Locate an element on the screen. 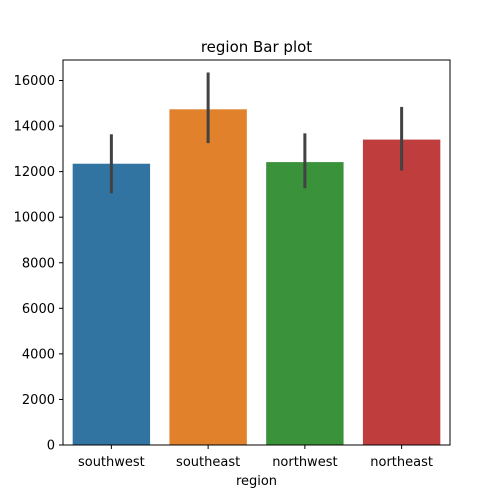  y-tick-label: 0 is located at coordinates (51, 446).